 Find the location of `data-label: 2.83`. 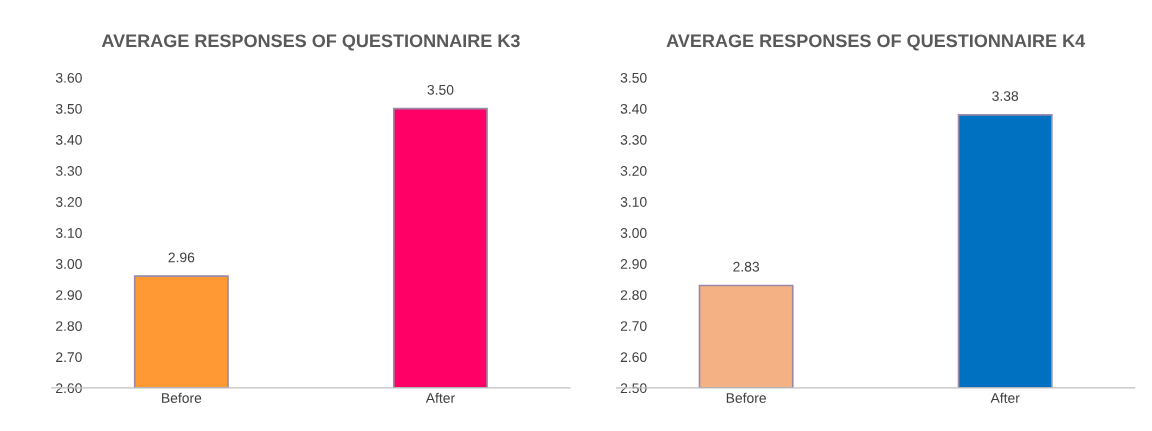

data-label: 2.83 is located at coordinates (746, 266).